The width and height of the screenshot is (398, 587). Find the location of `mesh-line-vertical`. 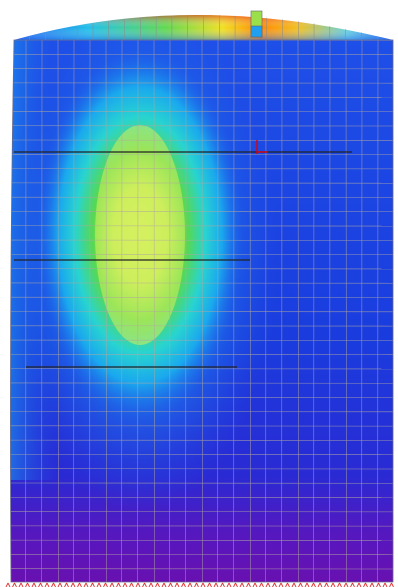

mesh-line-vertical is located at coordinates (394, 311).